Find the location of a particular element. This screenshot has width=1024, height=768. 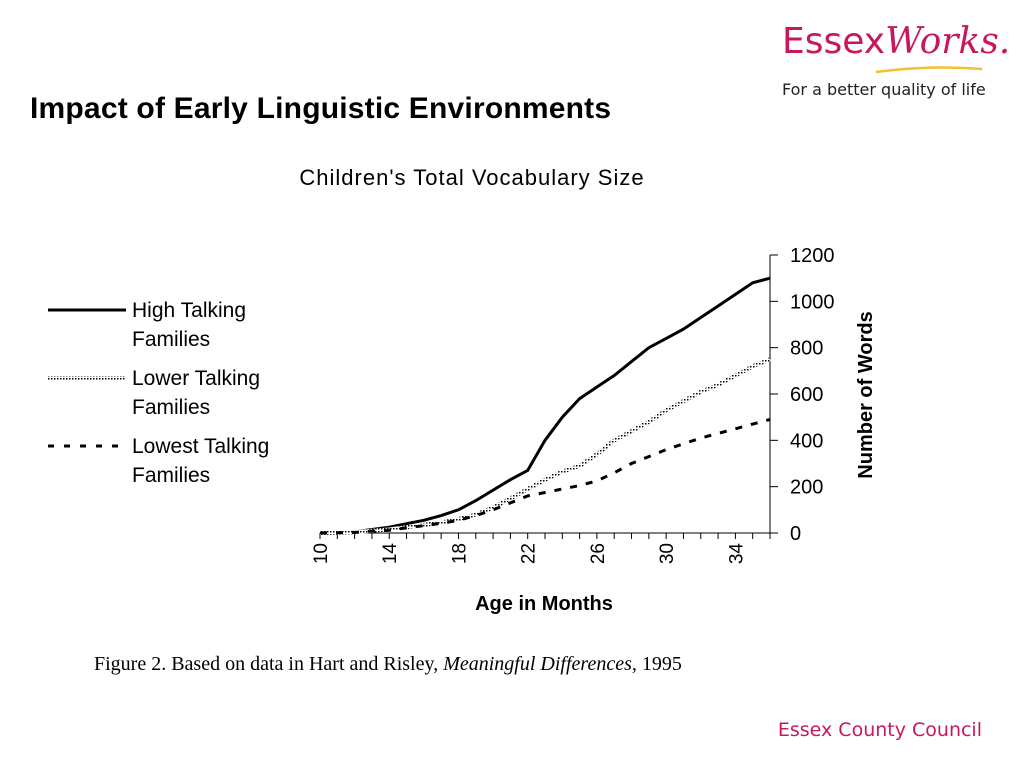

legend-label-3: Lowest Talking Families is located at coordinates (200, 461).